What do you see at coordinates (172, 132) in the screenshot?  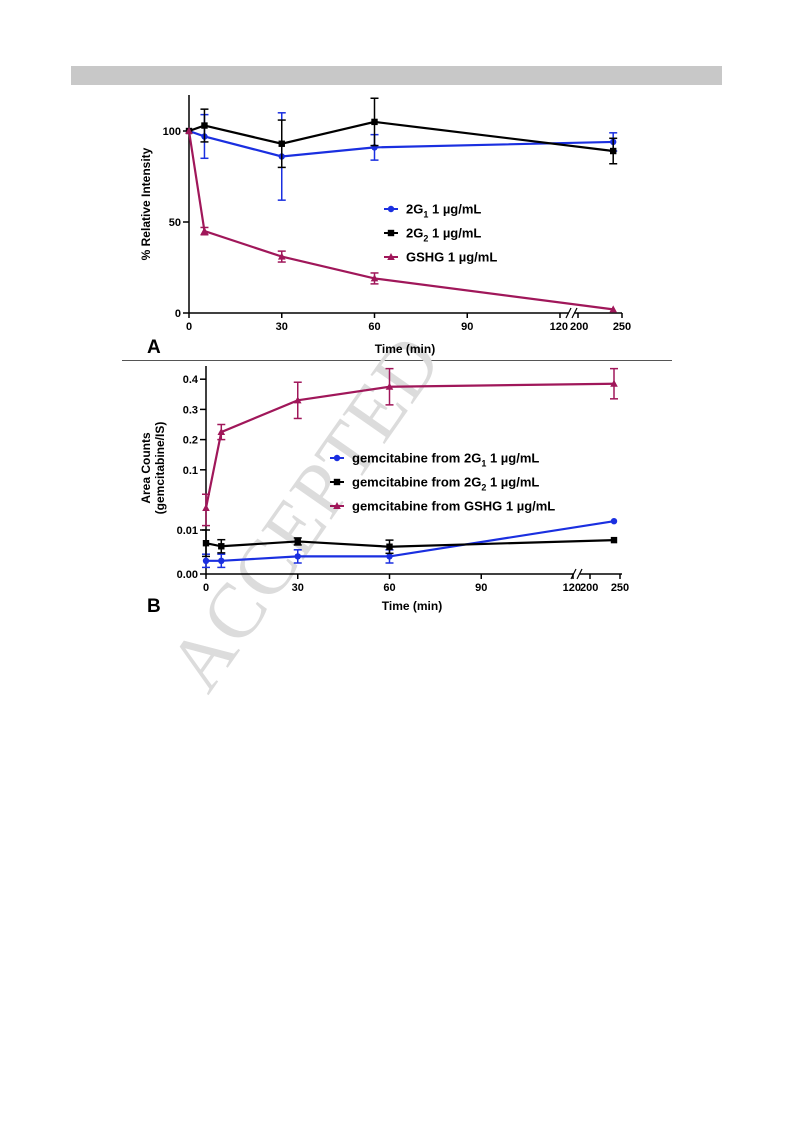 I see `y-tick-label: 100` at bounding box center [172, 132].